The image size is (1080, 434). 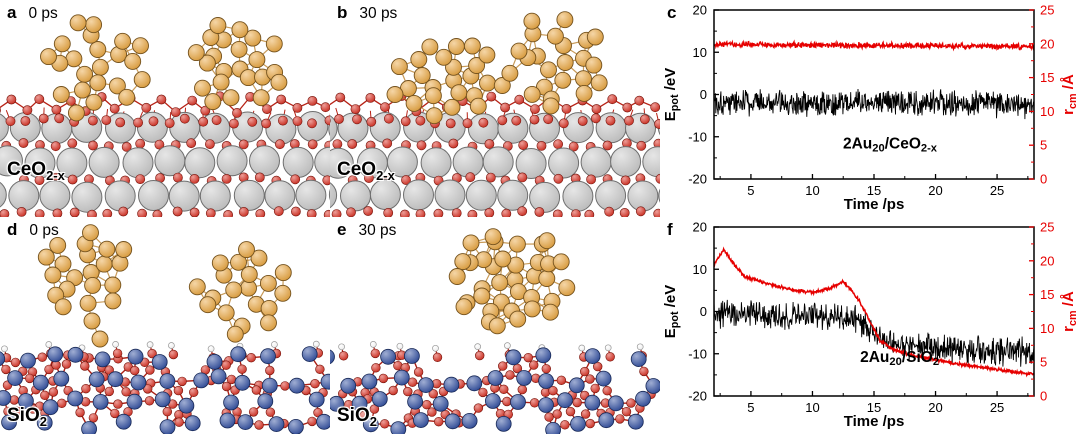 What do you see at coordinates (165, 115) in the screenshot?
I see `ceria-0ps-structure-image` at bounding box center [165, 115].